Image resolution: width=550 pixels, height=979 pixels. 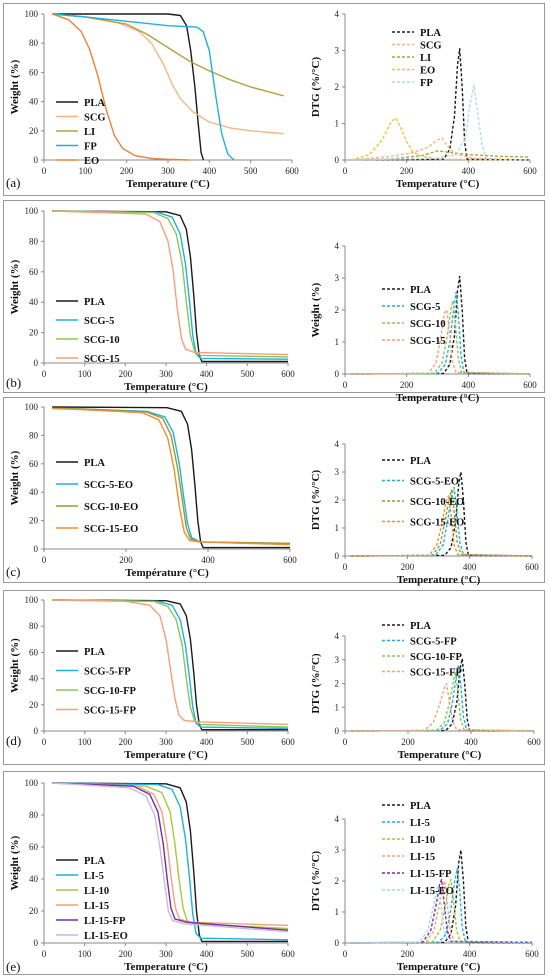 I want to click on legend-label: SCG, so click(x=431, y=46).